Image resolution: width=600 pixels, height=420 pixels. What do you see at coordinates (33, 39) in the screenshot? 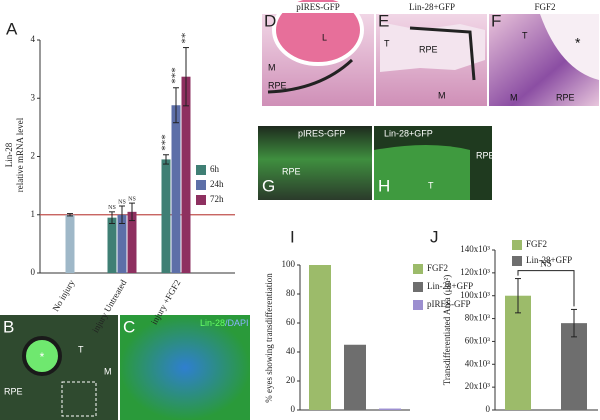
I see `y-tick-label: 4` at bounding box center [33, 39].